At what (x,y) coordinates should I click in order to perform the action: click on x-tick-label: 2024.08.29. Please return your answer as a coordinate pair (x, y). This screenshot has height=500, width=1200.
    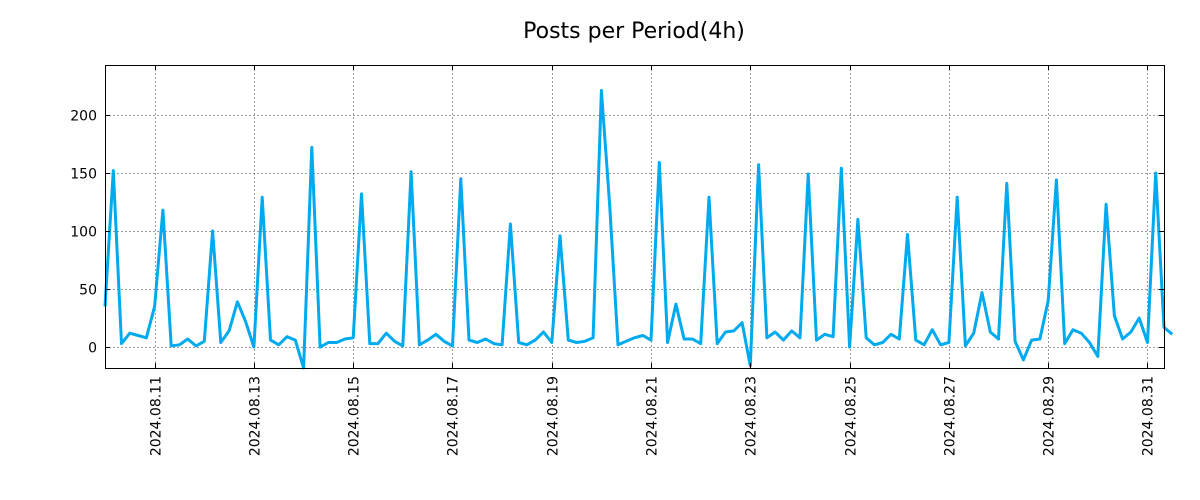
    Looking at the image, I should click on (1050, 416).